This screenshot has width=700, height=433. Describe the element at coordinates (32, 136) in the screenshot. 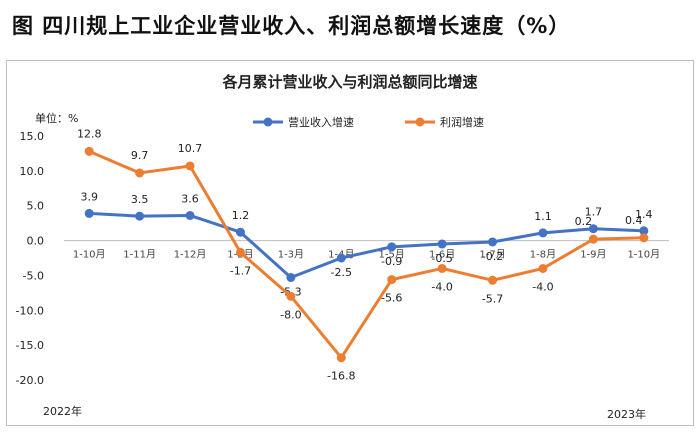

I see `y-tick-label: 15.0` at that location.